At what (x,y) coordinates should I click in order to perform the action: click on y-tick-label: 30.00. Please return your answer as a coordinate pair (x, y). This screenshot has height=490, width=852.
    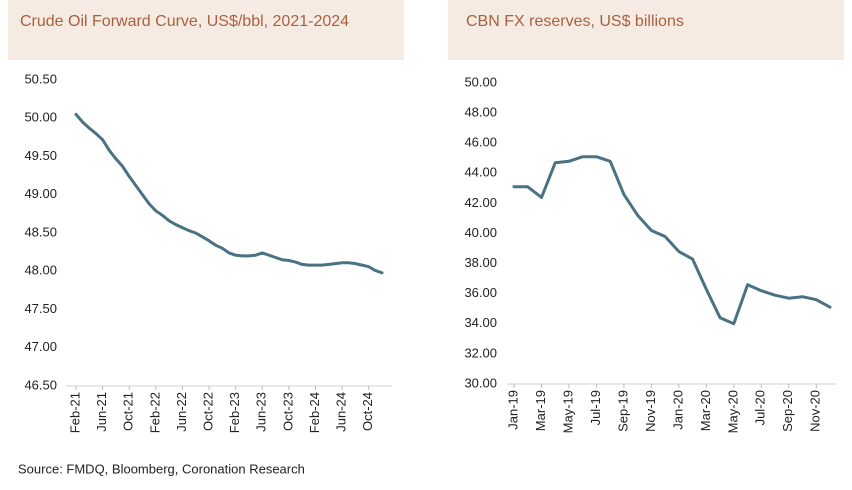
    Looking at the image, I should click on (480, 382).